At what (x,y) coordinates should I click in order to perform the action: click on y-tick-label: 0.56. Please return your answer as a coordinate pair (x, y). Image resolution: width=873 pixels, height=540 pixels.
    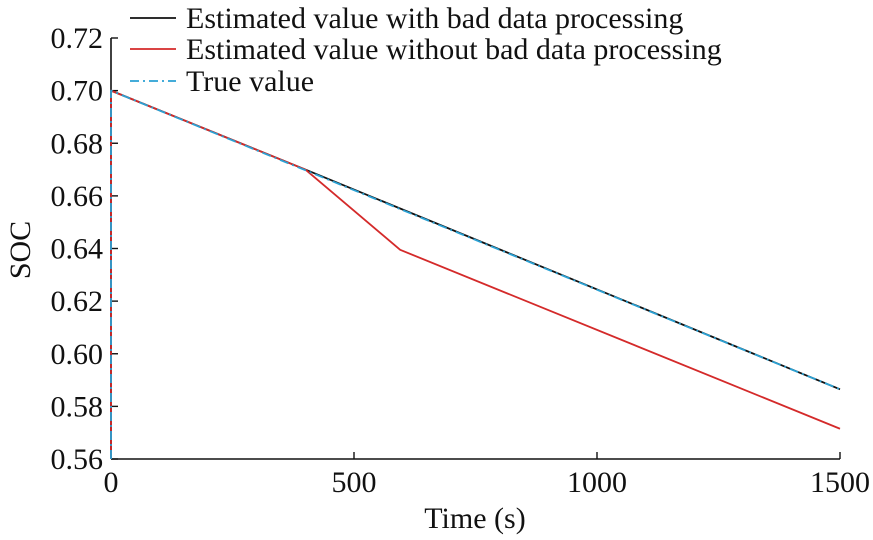
    Looking at the image, I should click on (77, 459).